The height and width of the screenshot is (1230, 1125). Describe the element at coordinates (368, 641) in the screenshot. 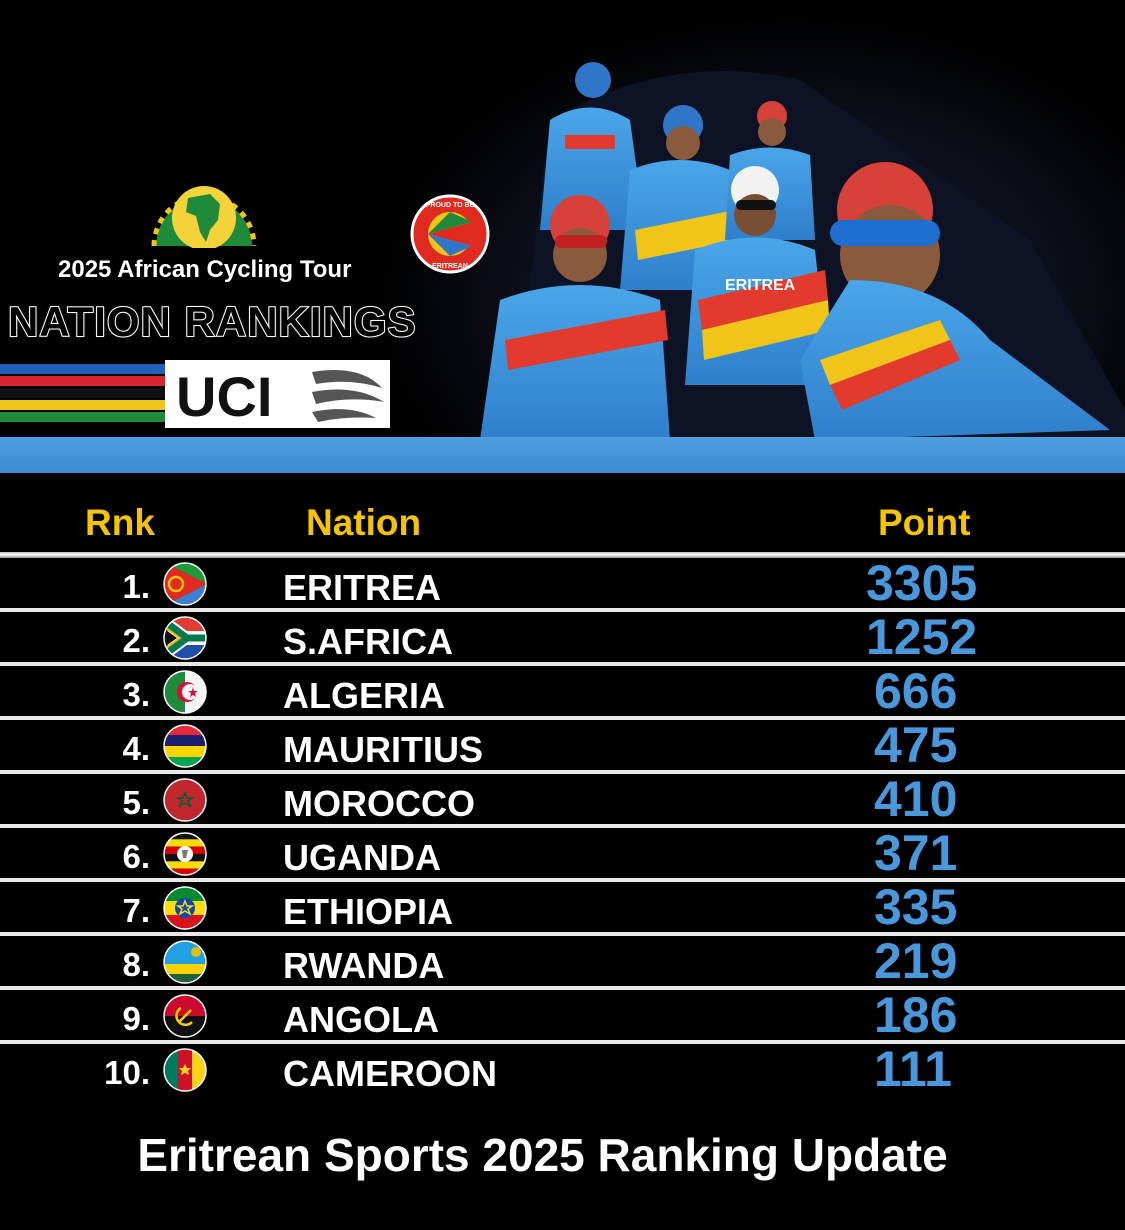

I see `nation-name: S.AFRICA` at that location.